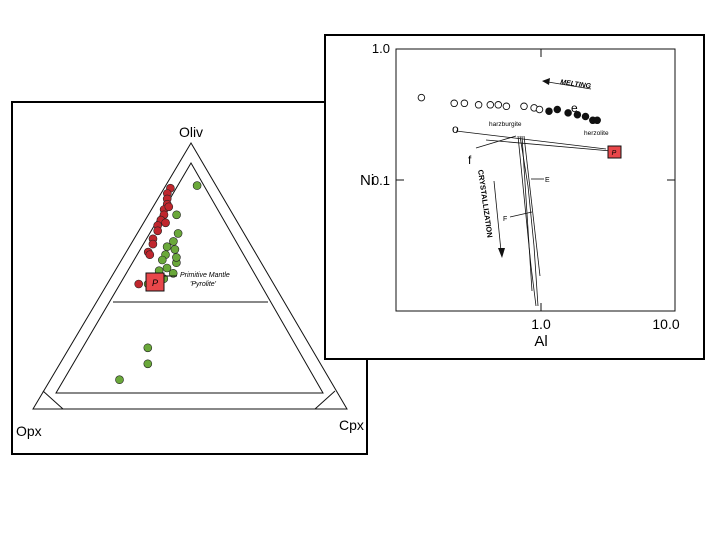 The height and width of the screenshot is (540, 720). Describe the element at coordinates (574, 108) in the screenshot. I see `label-e: e` at that location.